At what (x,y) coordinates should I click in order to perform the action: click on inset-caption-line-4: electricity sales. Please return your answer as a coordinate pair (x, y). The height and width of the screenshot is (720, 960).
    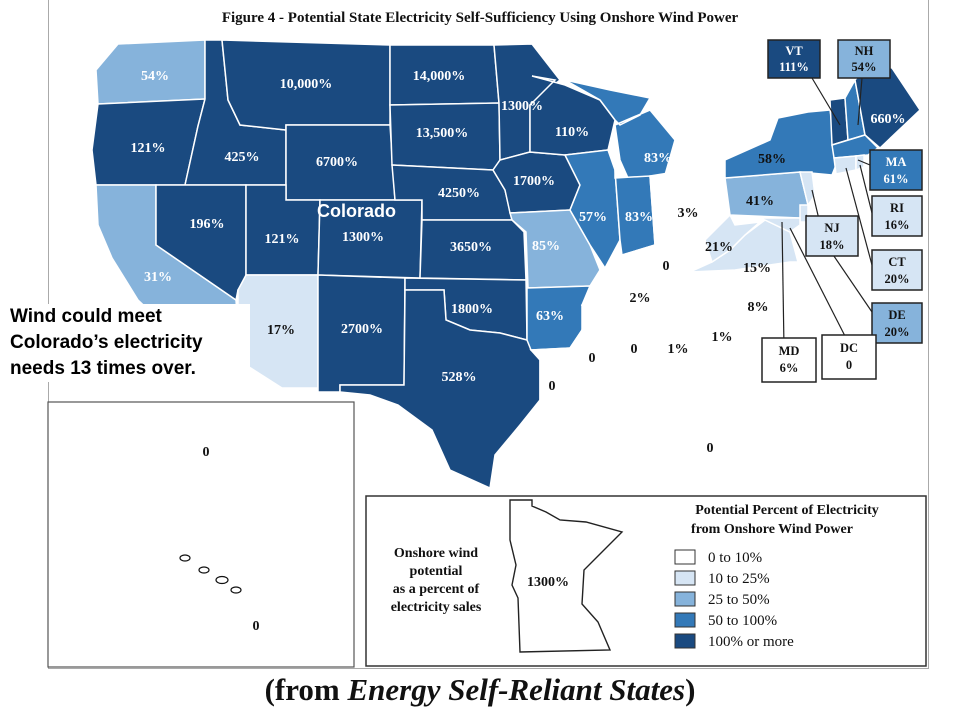
    Looking at the image, I should click on (436, 607).